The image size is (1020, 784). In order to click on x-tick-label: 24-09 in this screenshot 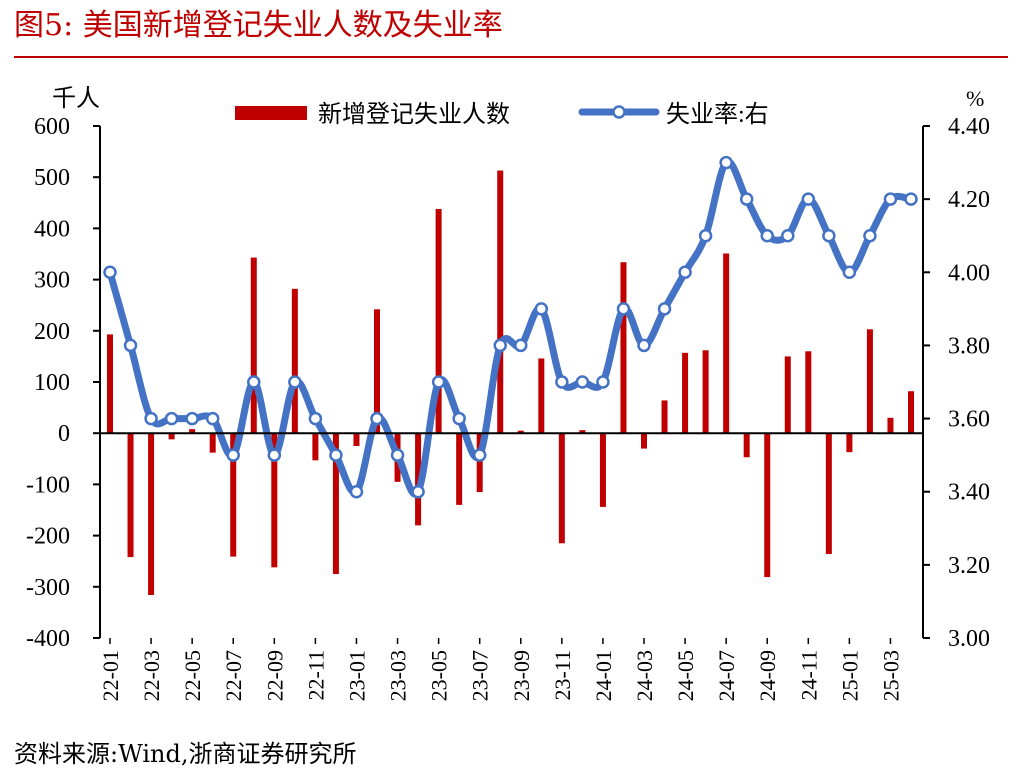, I will do `click(767, 675)`.